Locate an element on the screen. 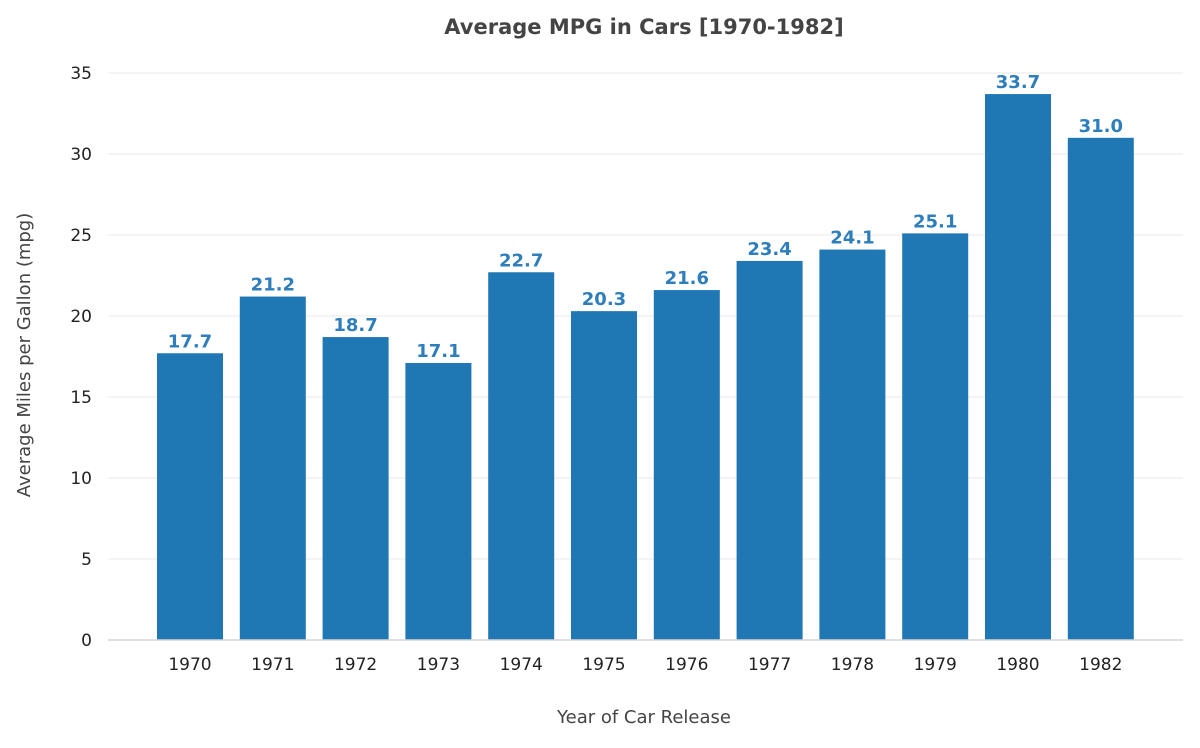 The height and width of the screenshot is (748, 1200). y-tick-label: 10 is located at coordinates (81, 479).